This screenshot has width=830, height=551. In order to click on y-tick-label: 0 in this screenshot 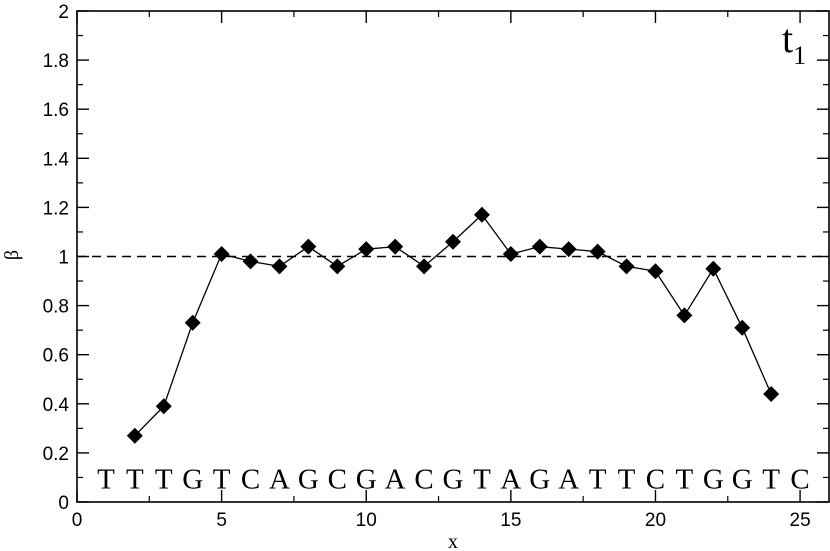, I will do `click(63, 503)`.